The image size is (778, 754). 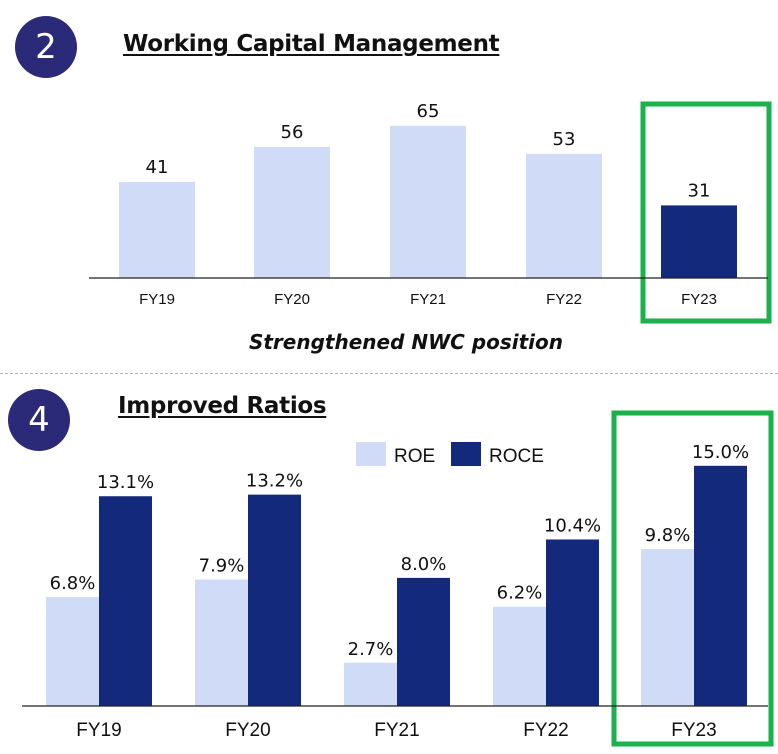 What do you see at coordinates (406, 342) in the screenshot?
I see `chart-caption: Strengthened NWC position` at bounding box center [406, 342].